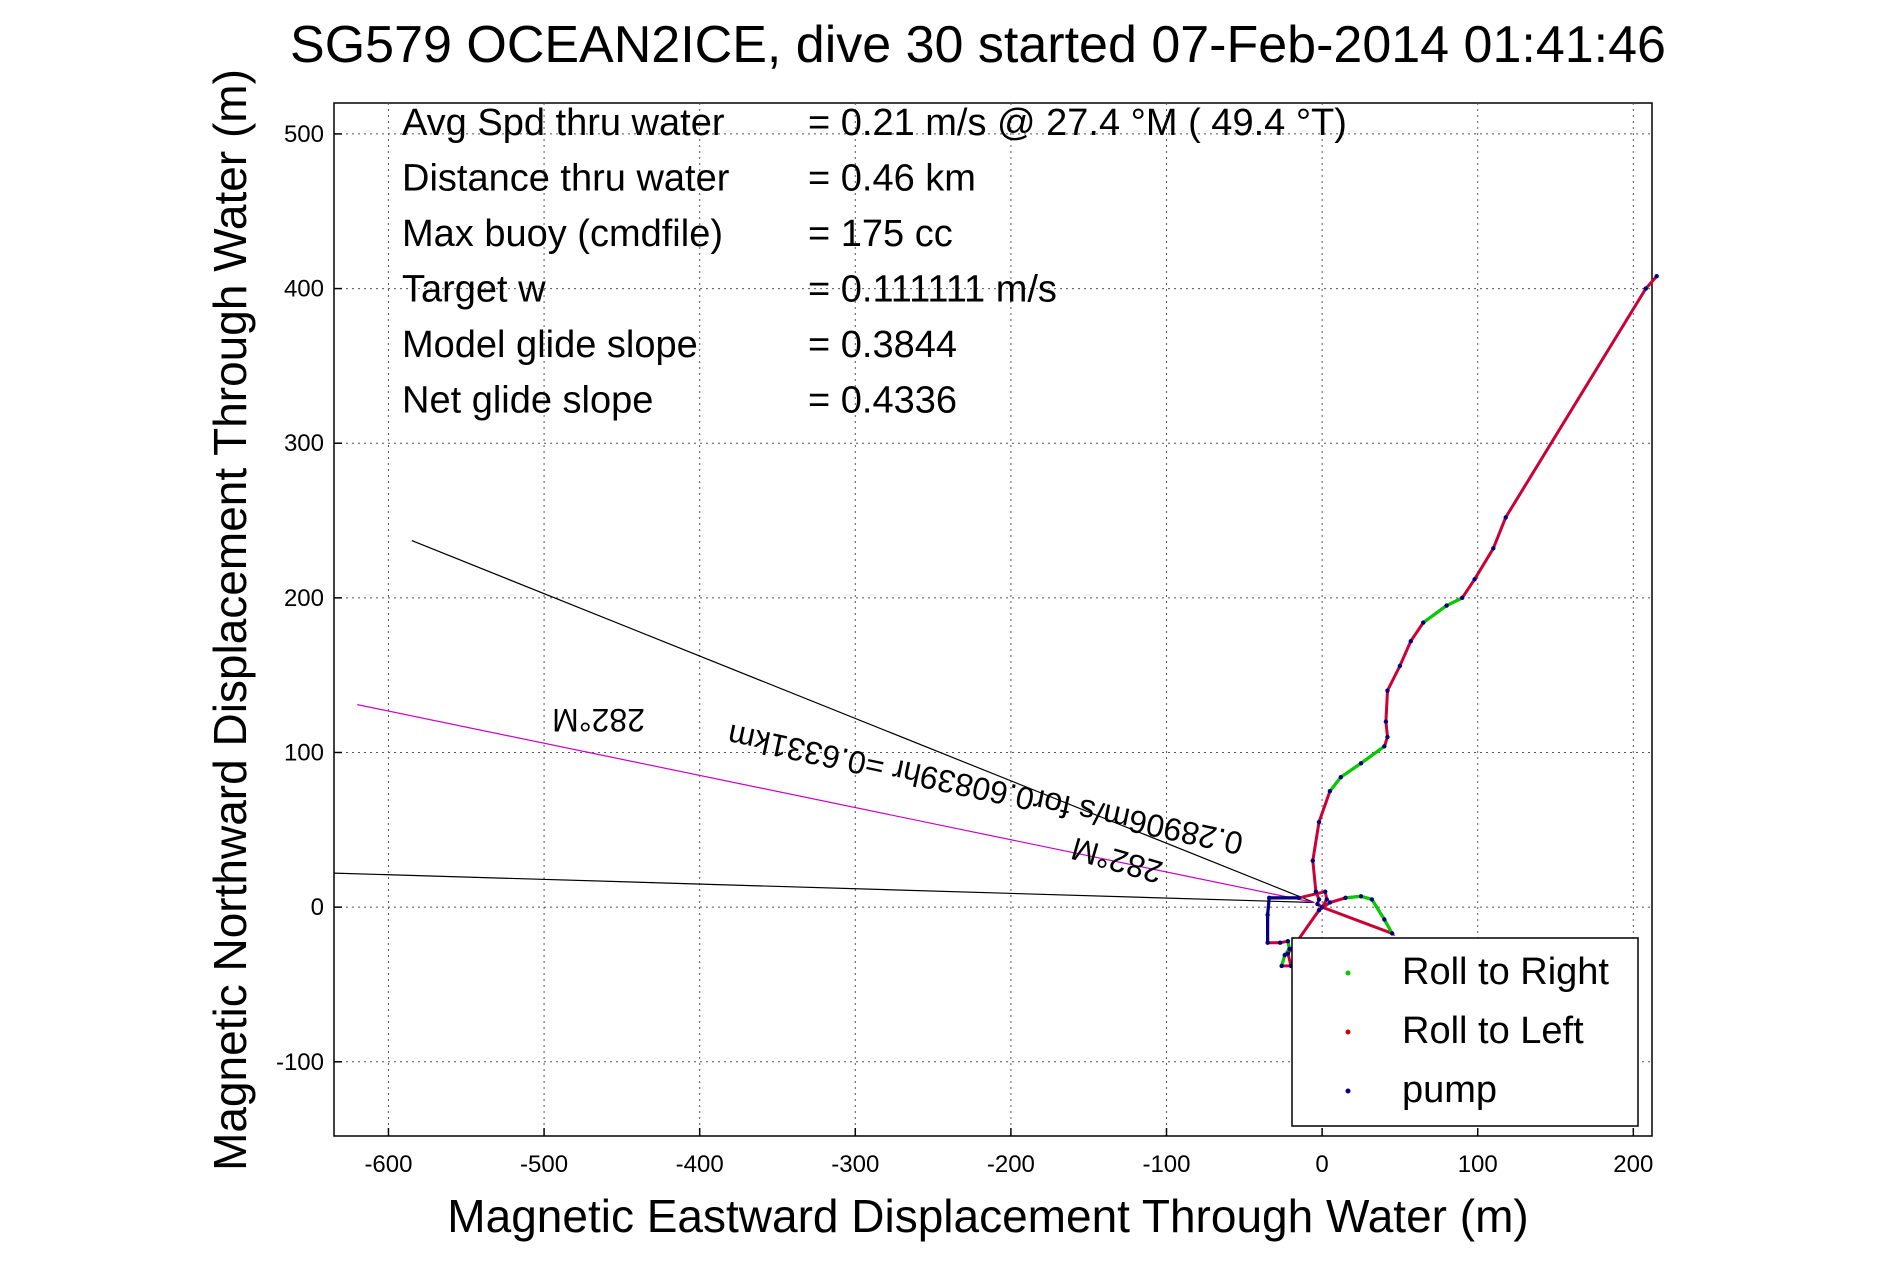 This screenshot has height=1262, width=1891. Describe the element at coordinates (304, 752) in the screenshot. I see `y-tick-label: 100` at that location.